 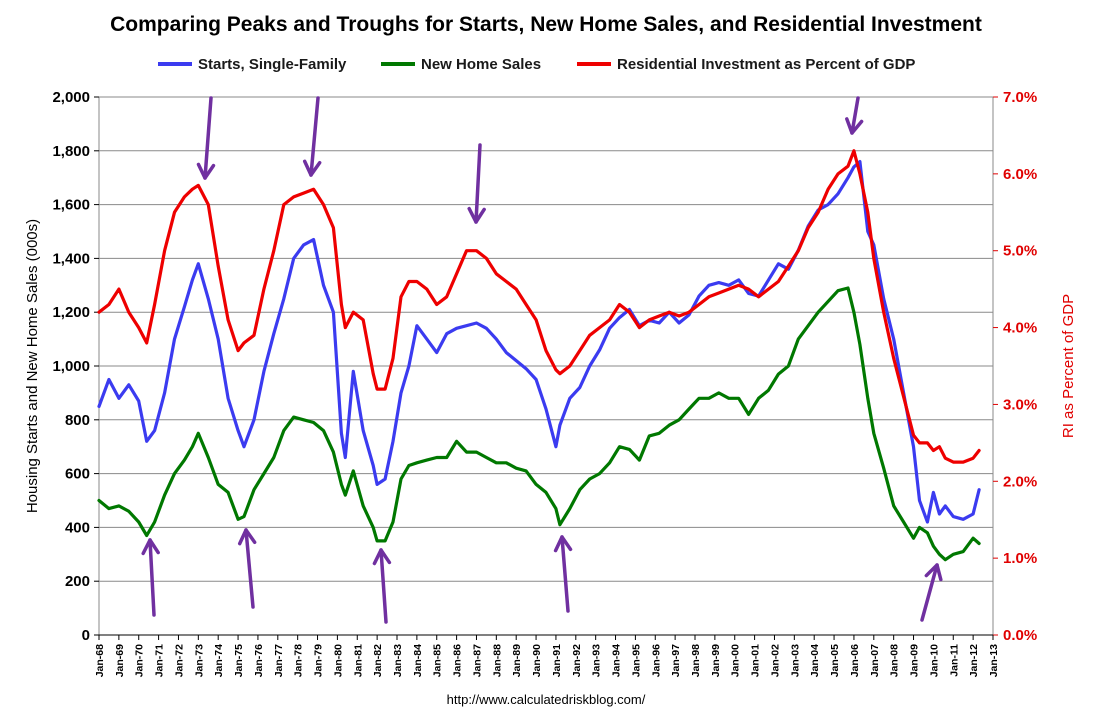 What do you see at coordinates (815, 660) in the screenshot?
I see `x-tick-label: Jan-04` at bounding box center [815, 660].